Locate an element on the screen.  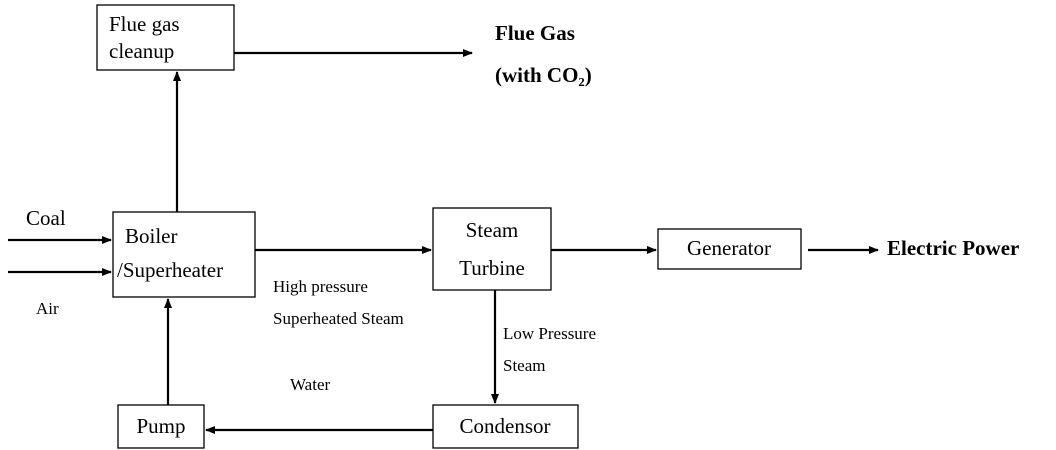
node-label: Turbine is located at coordinates (492, 268).